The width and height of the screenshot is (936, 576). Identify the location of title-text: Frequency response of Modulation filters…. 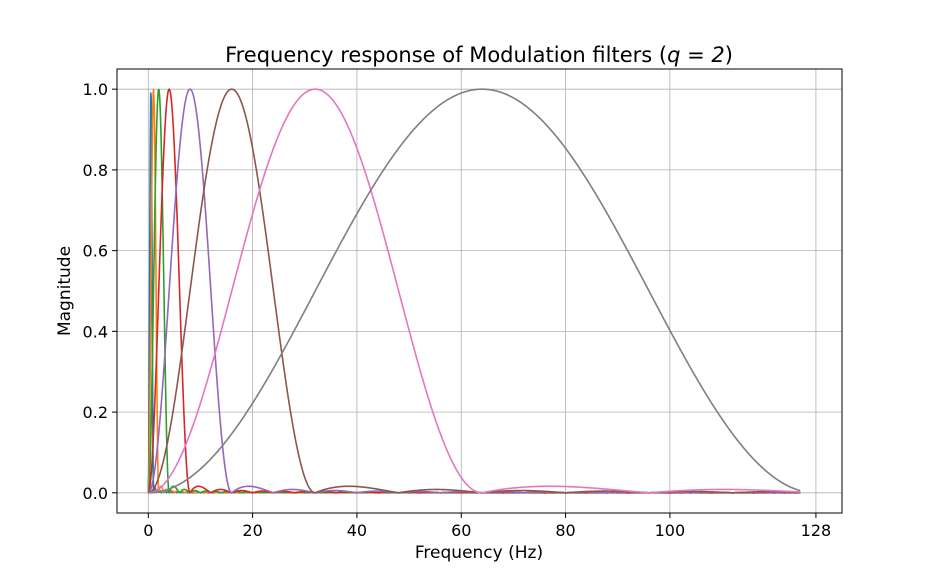
(446, 55).